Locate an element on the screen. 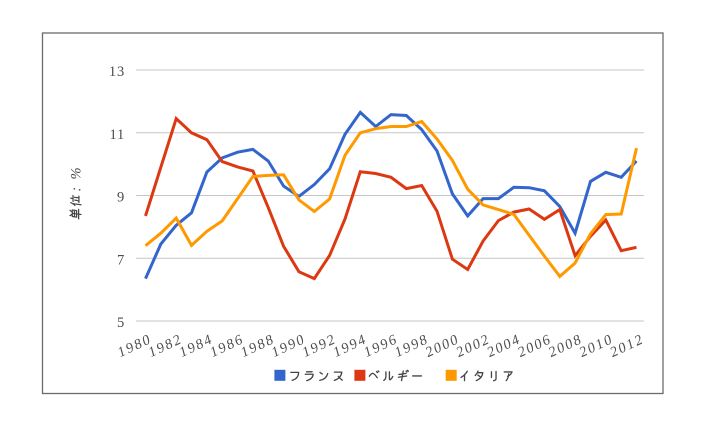 The image size is (711, 439). svg-text: 9 is located at coordinates (121, 198).